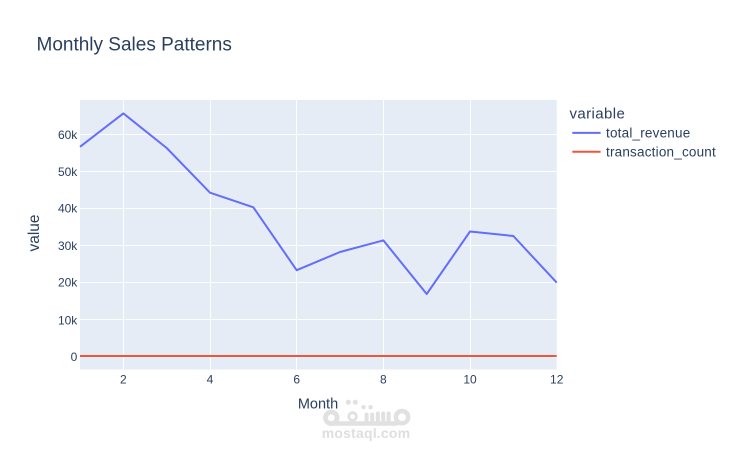 The height and width of the screenshot is (450, 733). Describe the element at coordinates (134, 44) in the screenshot. I see `svg-text: Monthly Sales Patterns` at that location.